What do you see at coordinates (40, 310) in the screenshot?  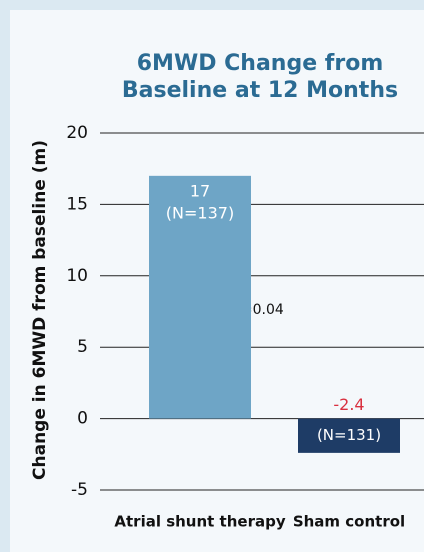 I see `y-axis-label: Change in 6MWD from baseline (m)` at bounding box center [40, 310].